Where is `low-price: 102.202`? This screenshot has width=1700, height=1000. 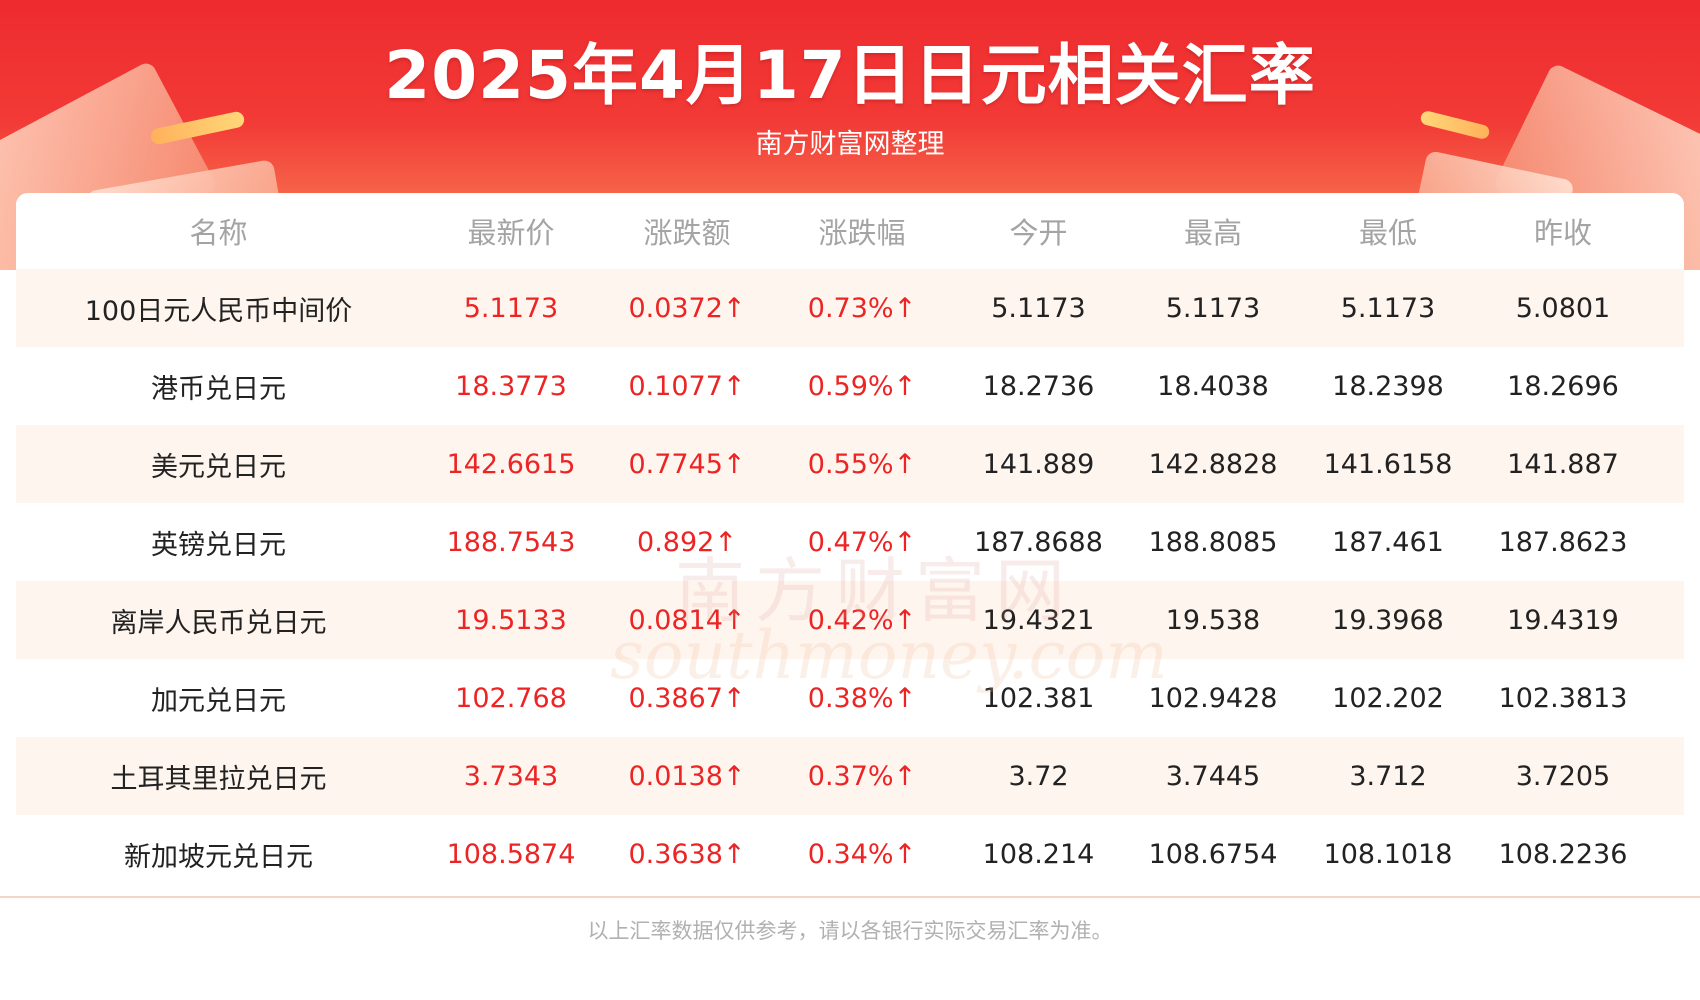
low-price: 102.202 is located at coordinates (1388, 698).